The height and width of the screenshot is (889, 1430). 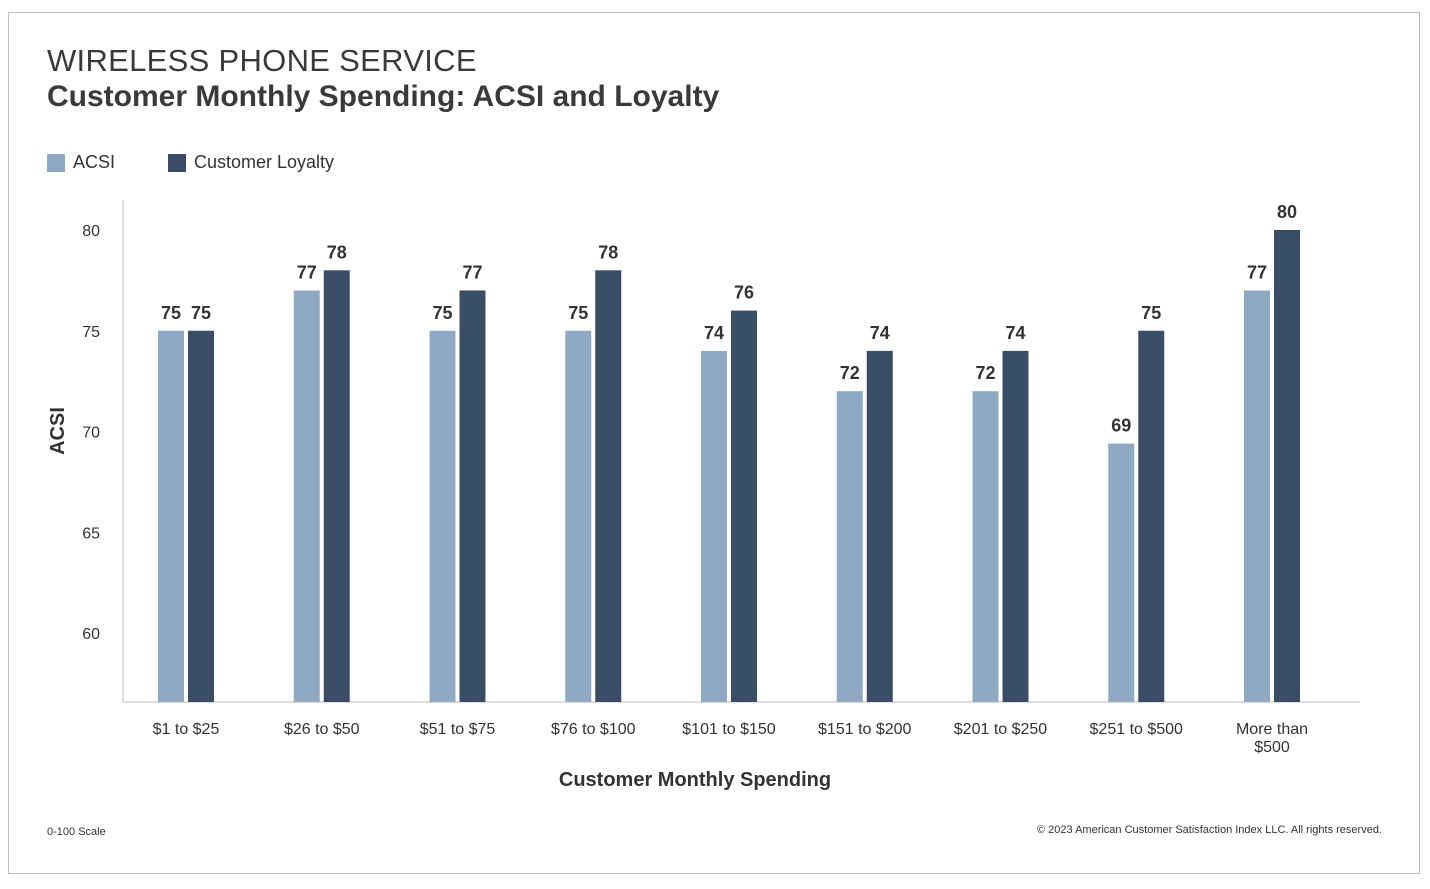 I want to click on x-category-label-8: More than $500, so click(x=1272, y=738).